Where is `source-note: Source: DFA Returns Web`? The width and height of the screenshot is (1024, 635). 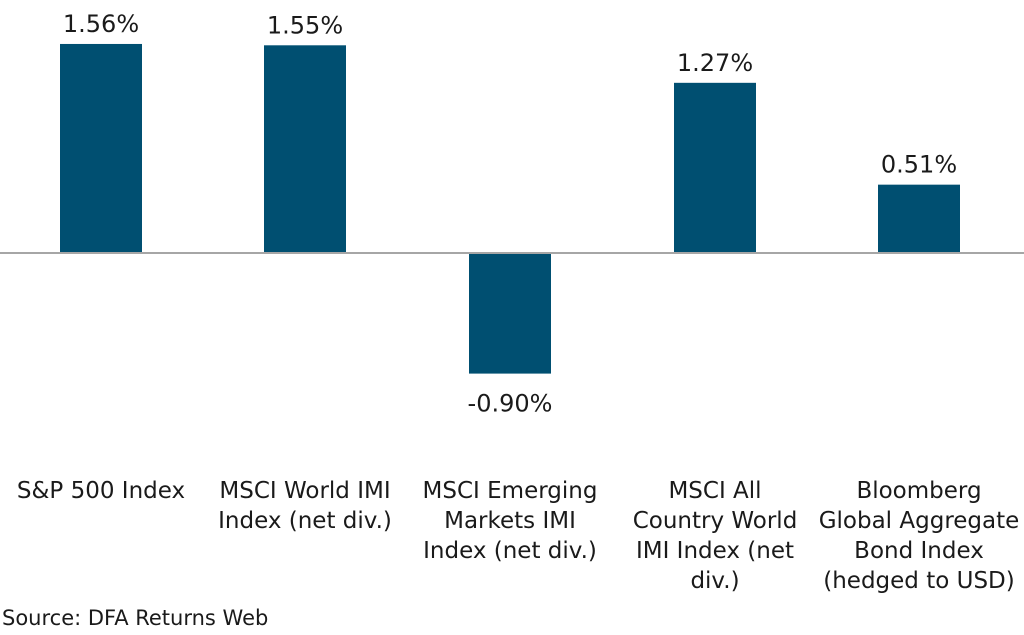
source-note: Source: DFA Returns Web is located at coordinates (135, 618).